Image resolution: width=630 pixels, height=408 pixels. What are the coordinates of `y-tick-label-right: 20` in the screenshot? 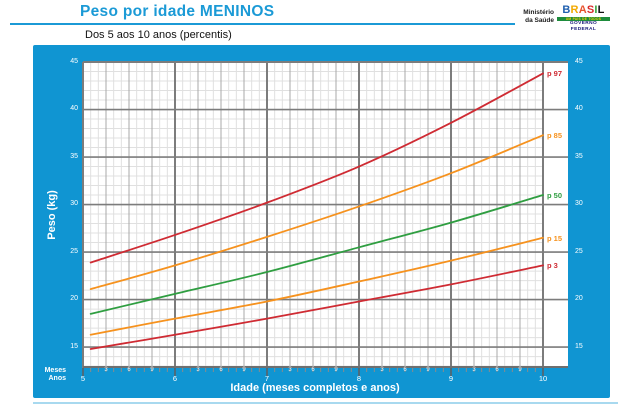 It's located at (579, 299).